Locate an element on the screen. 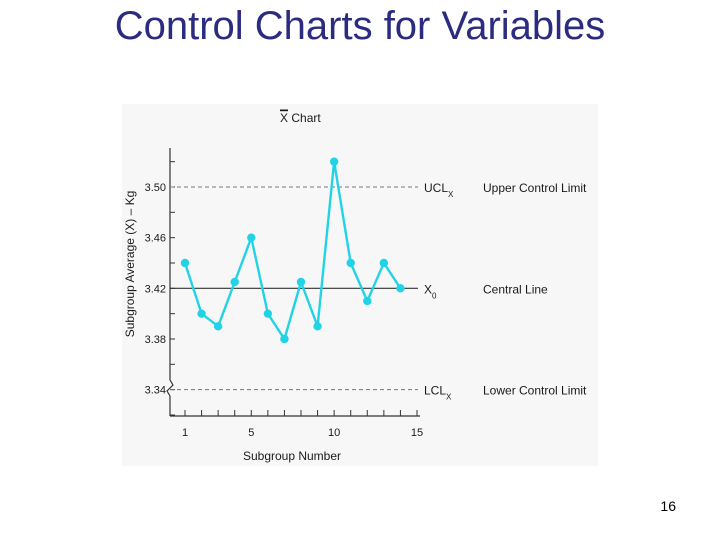 The image size is (720, 540). reference-line-description: Upper Control Limit is located at coordinates (535, 188).